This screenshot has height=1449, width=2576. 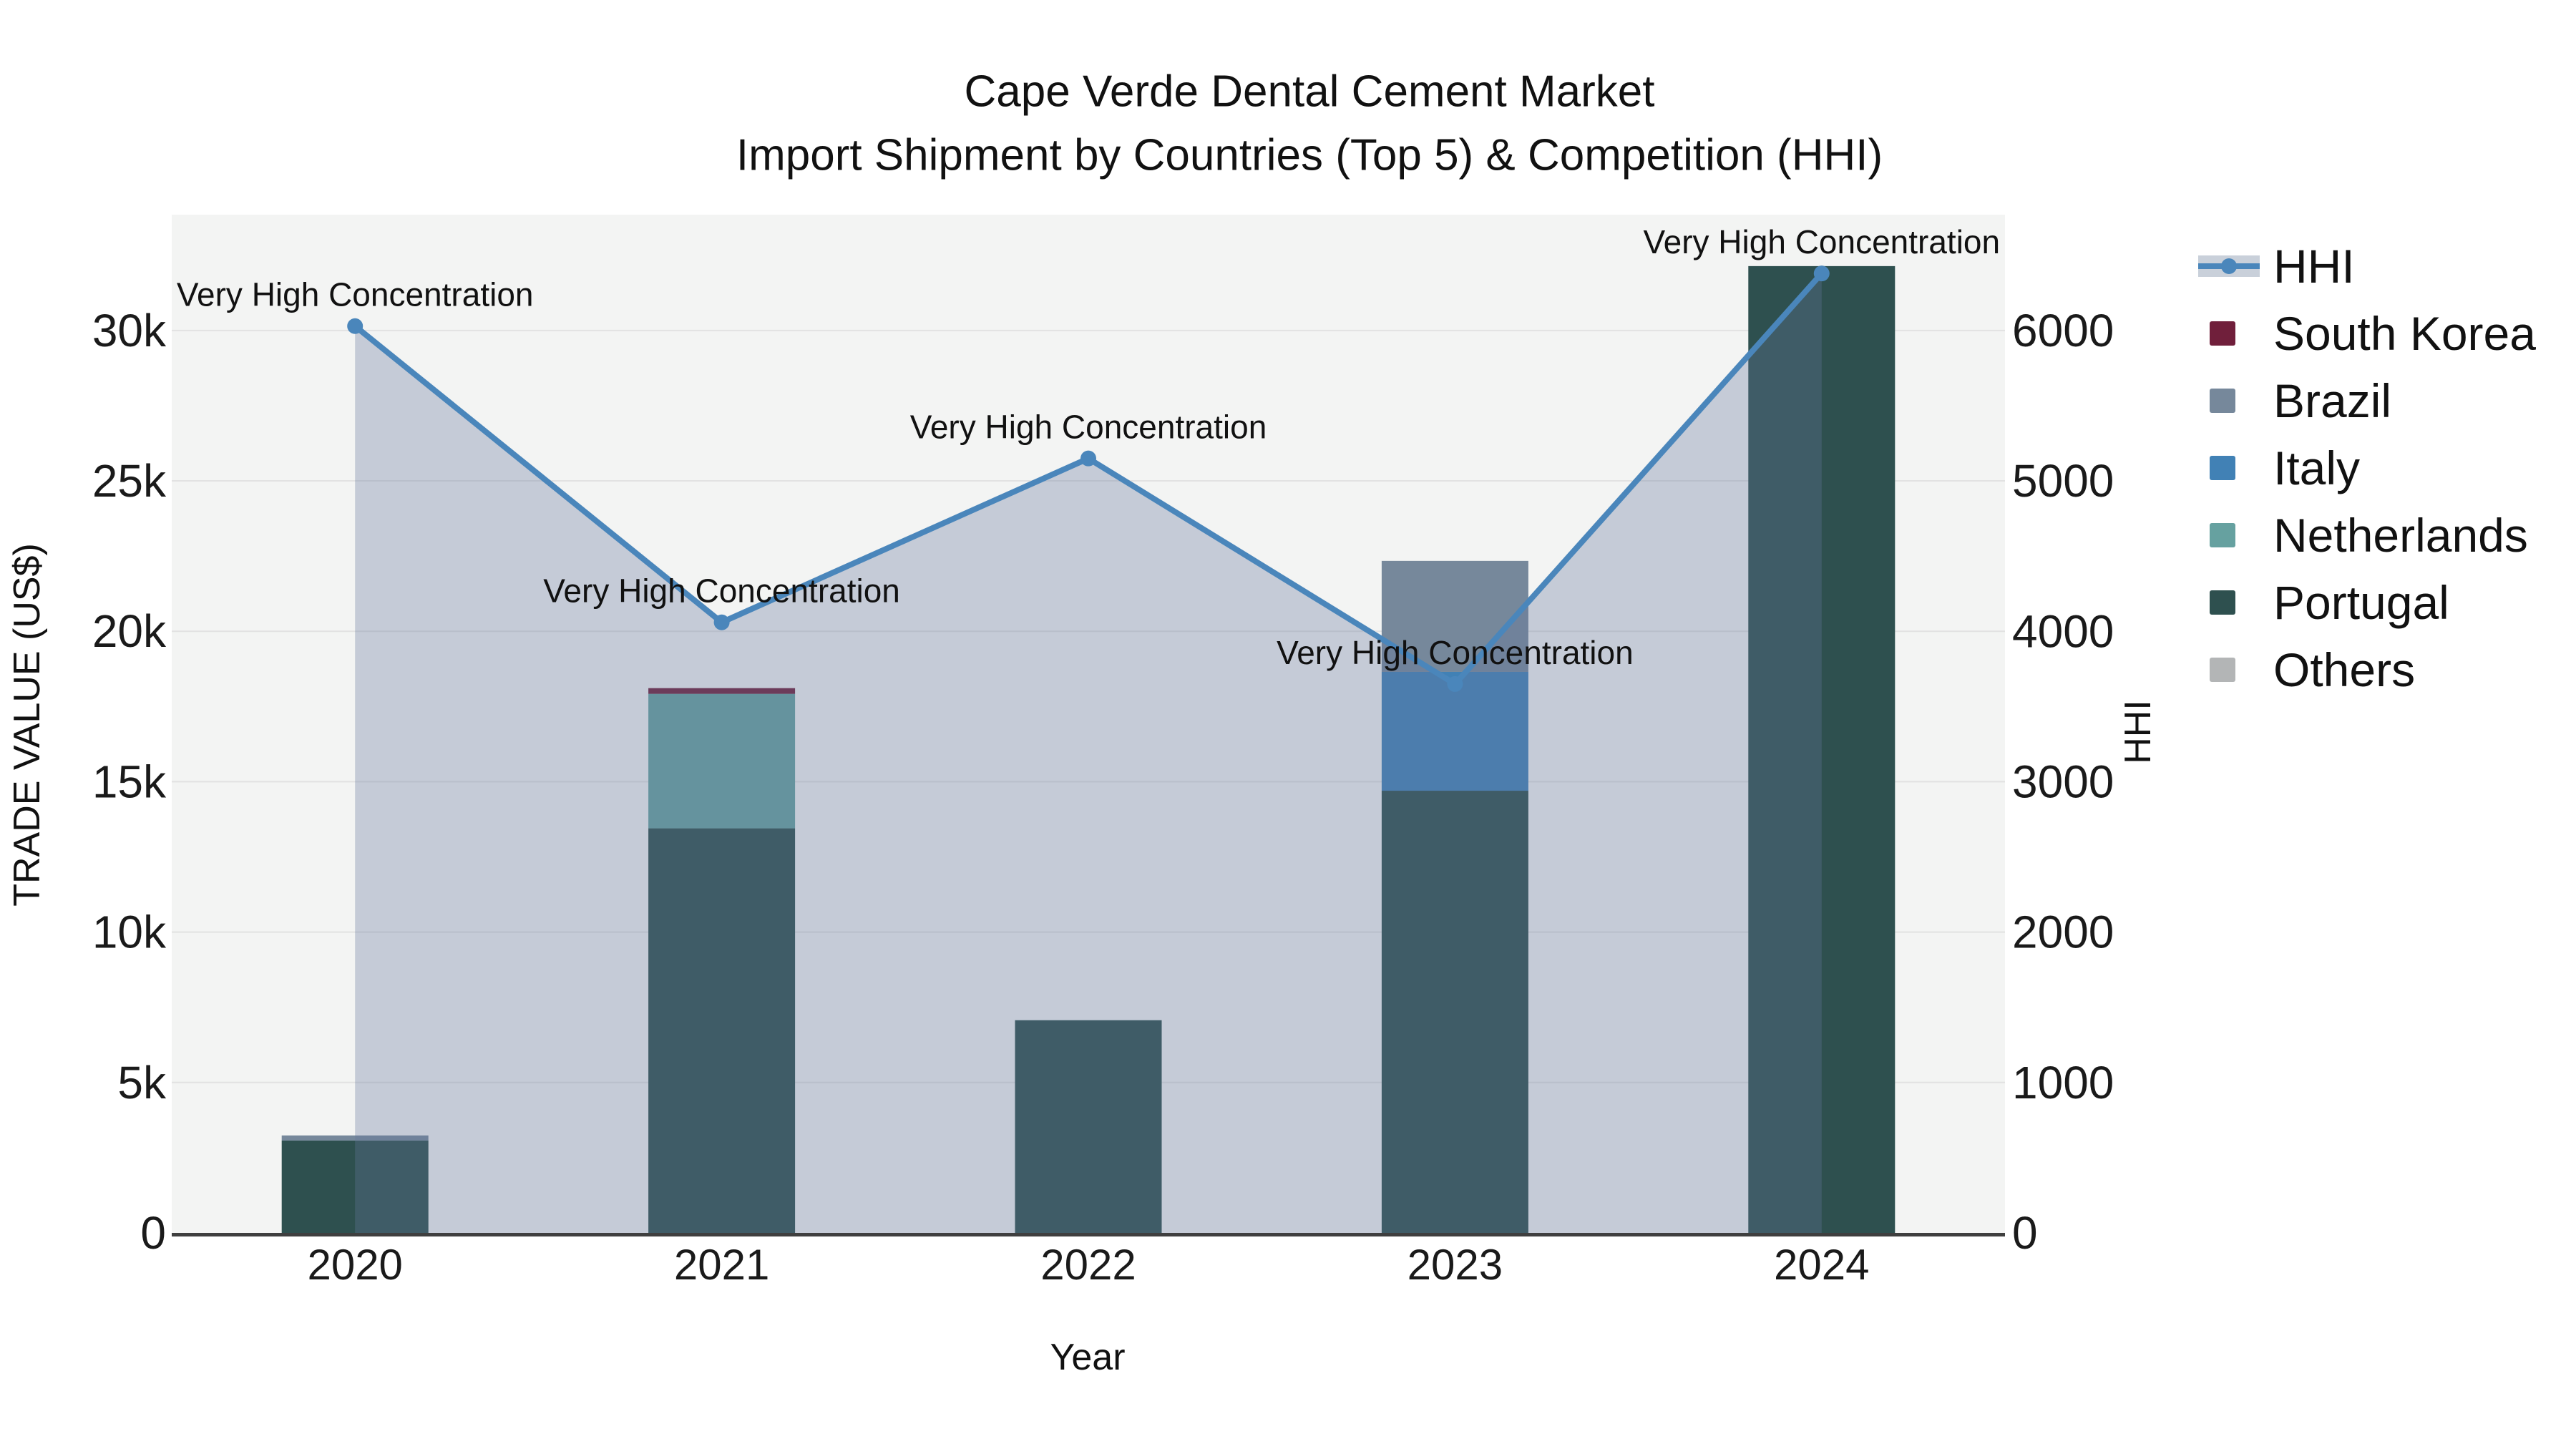 I want to click on x-tick-2021: 2021, so click(x=721, y=1265).